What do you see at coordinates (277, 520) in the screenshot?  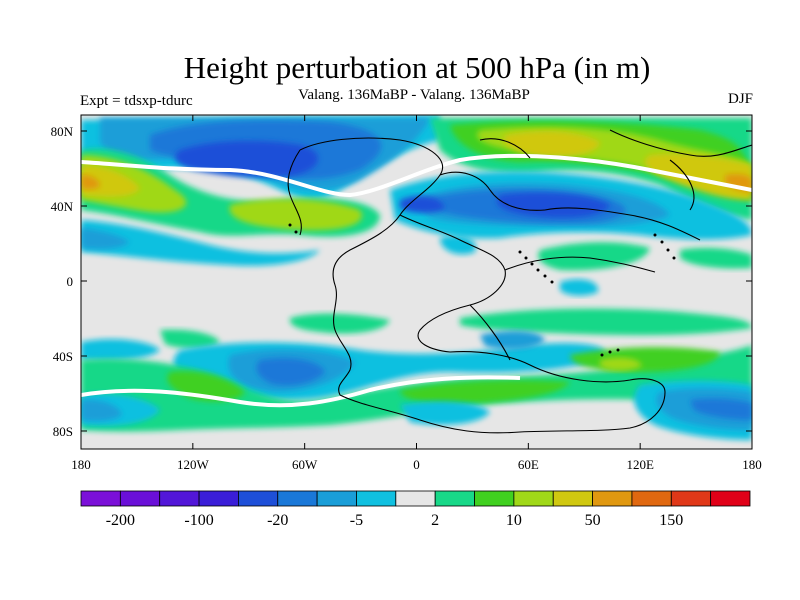 I see `colorbar-label: -20` at bounding box center [277, 520].